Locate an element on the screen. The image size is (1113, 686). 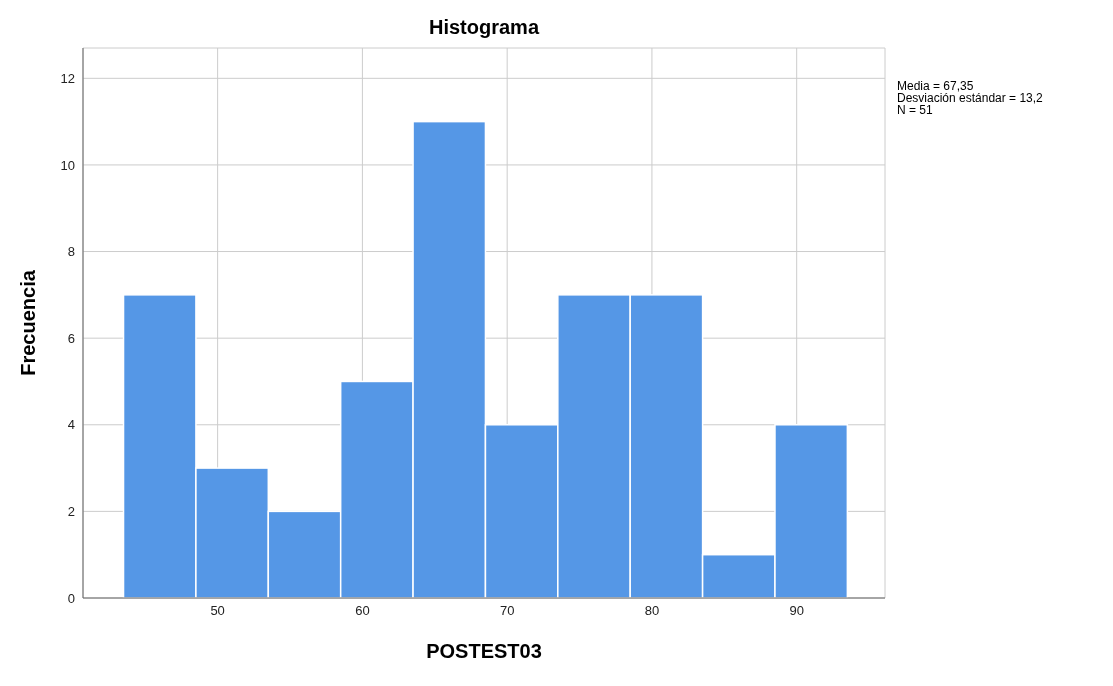
x-tick-label: 90 is located at coordinates (796, 611).